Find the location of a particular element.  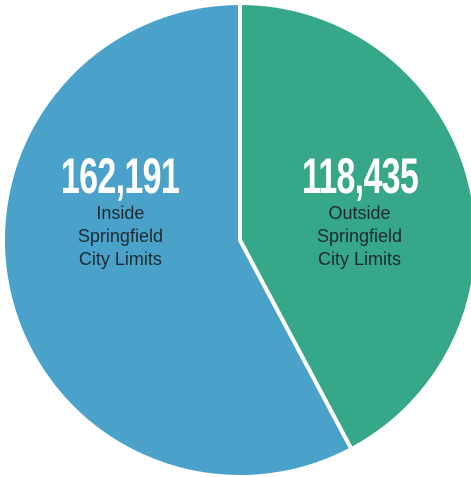

slice-label: 162,191 Inside Springfield City Limits is located at coordinates (120, 210).